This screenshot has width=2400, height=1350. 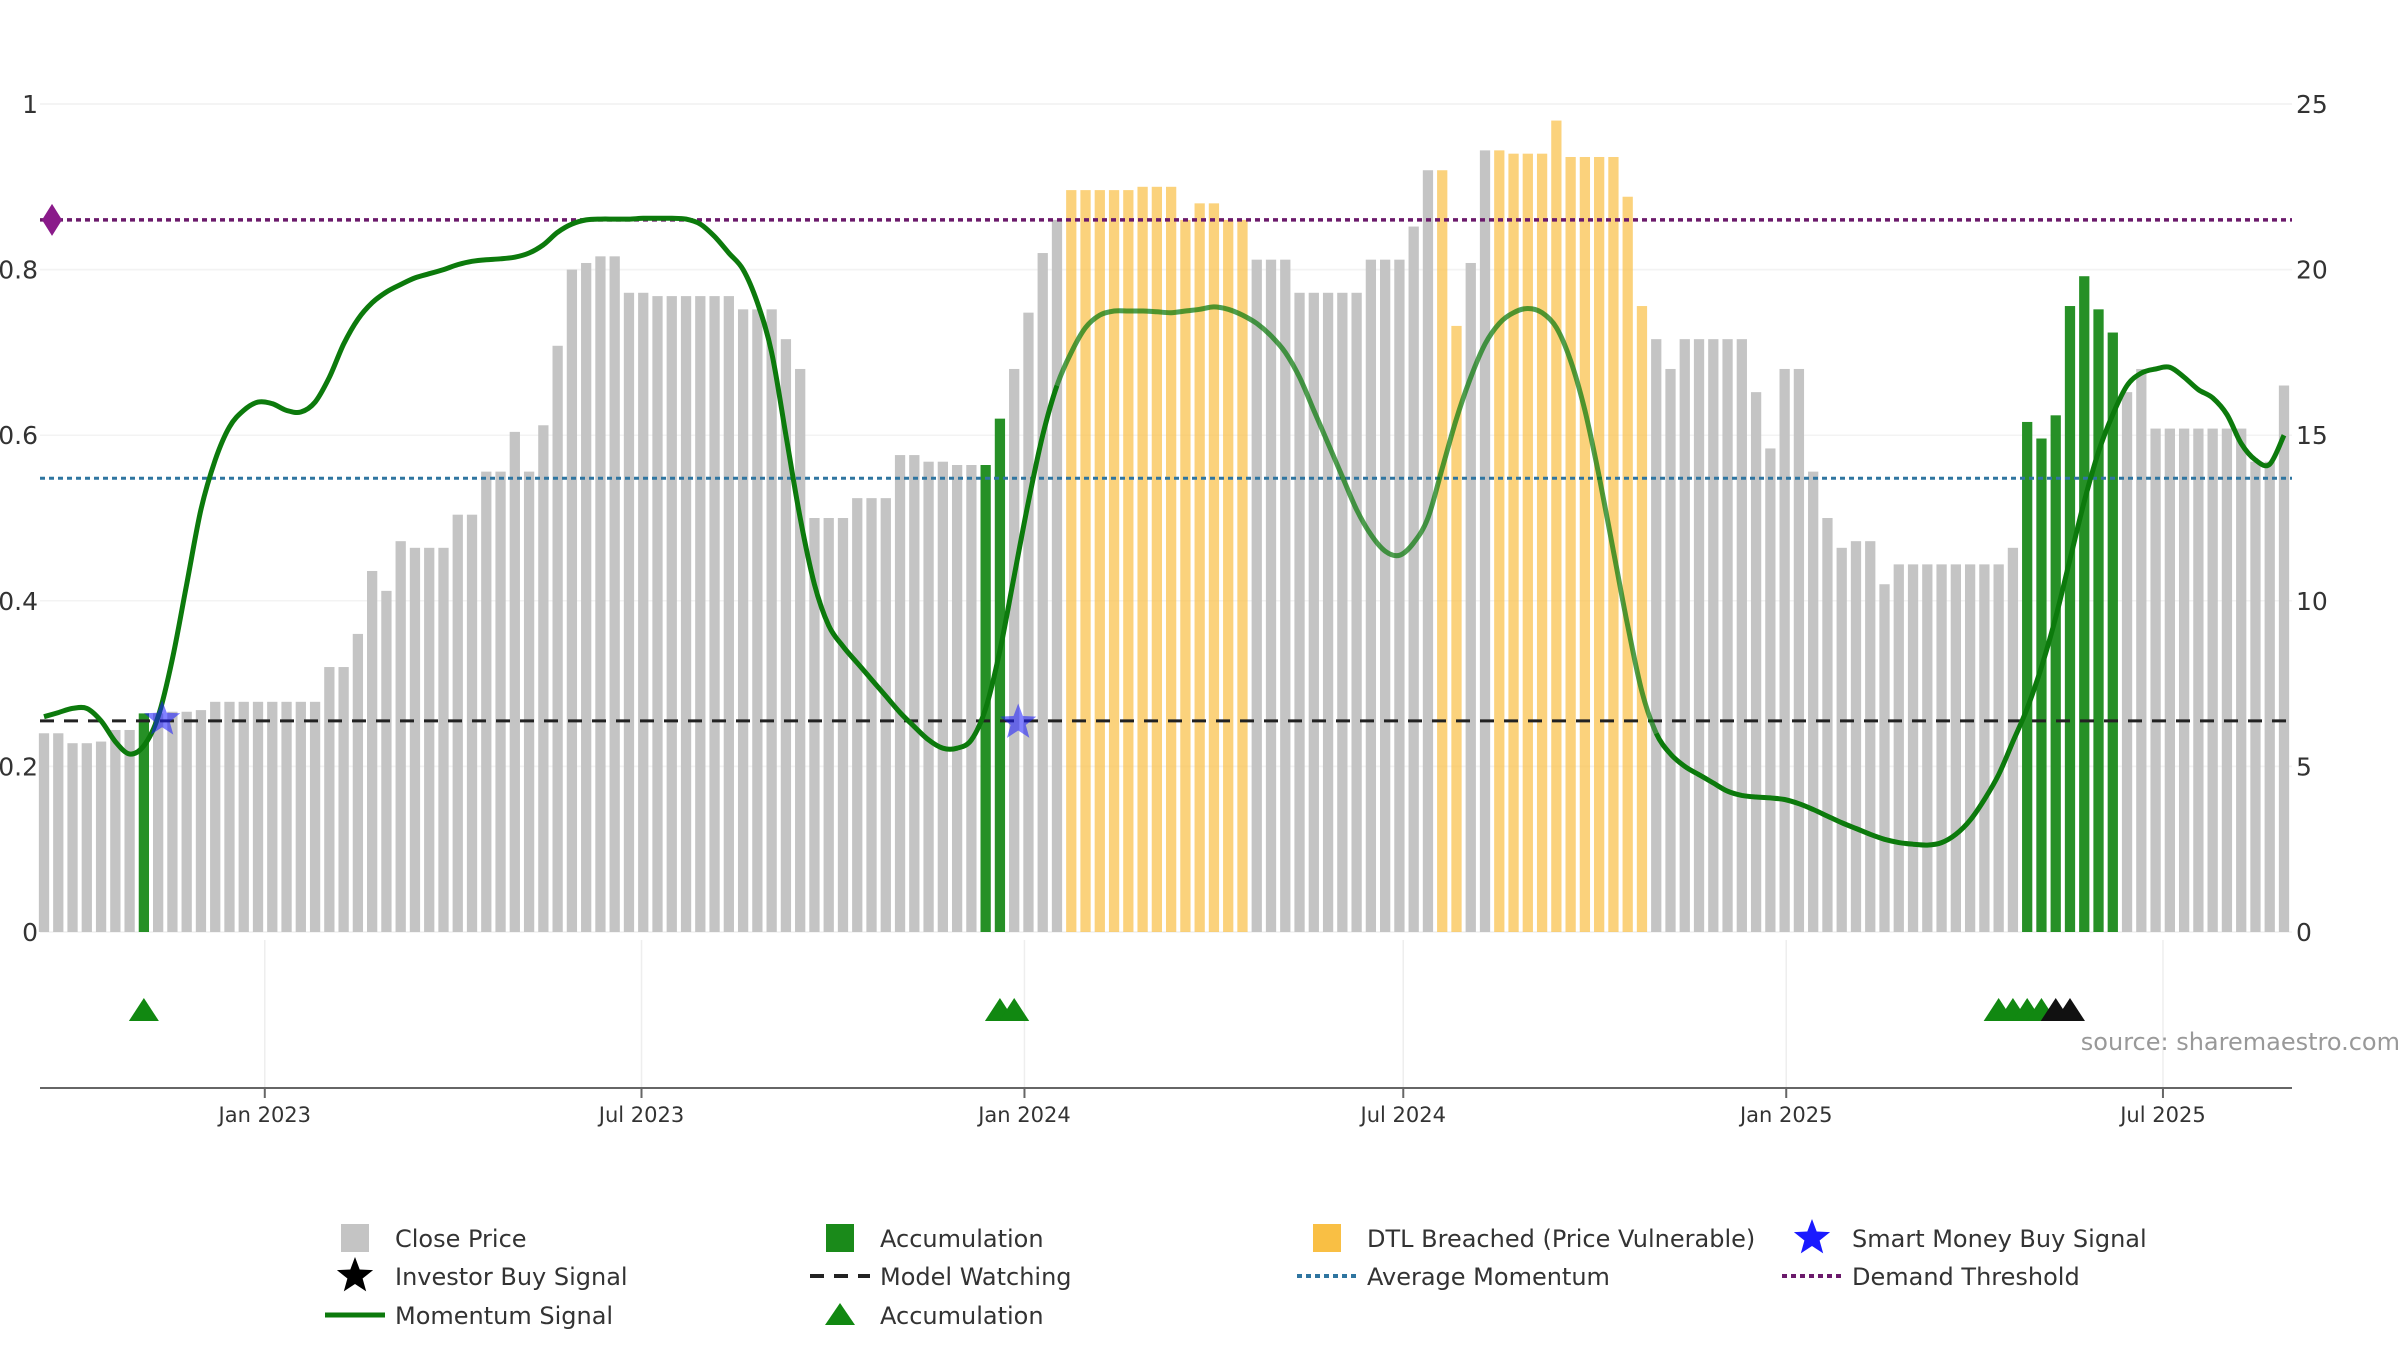 I want to click on legend-triangle-swatch, so click(x=840, y=1314).